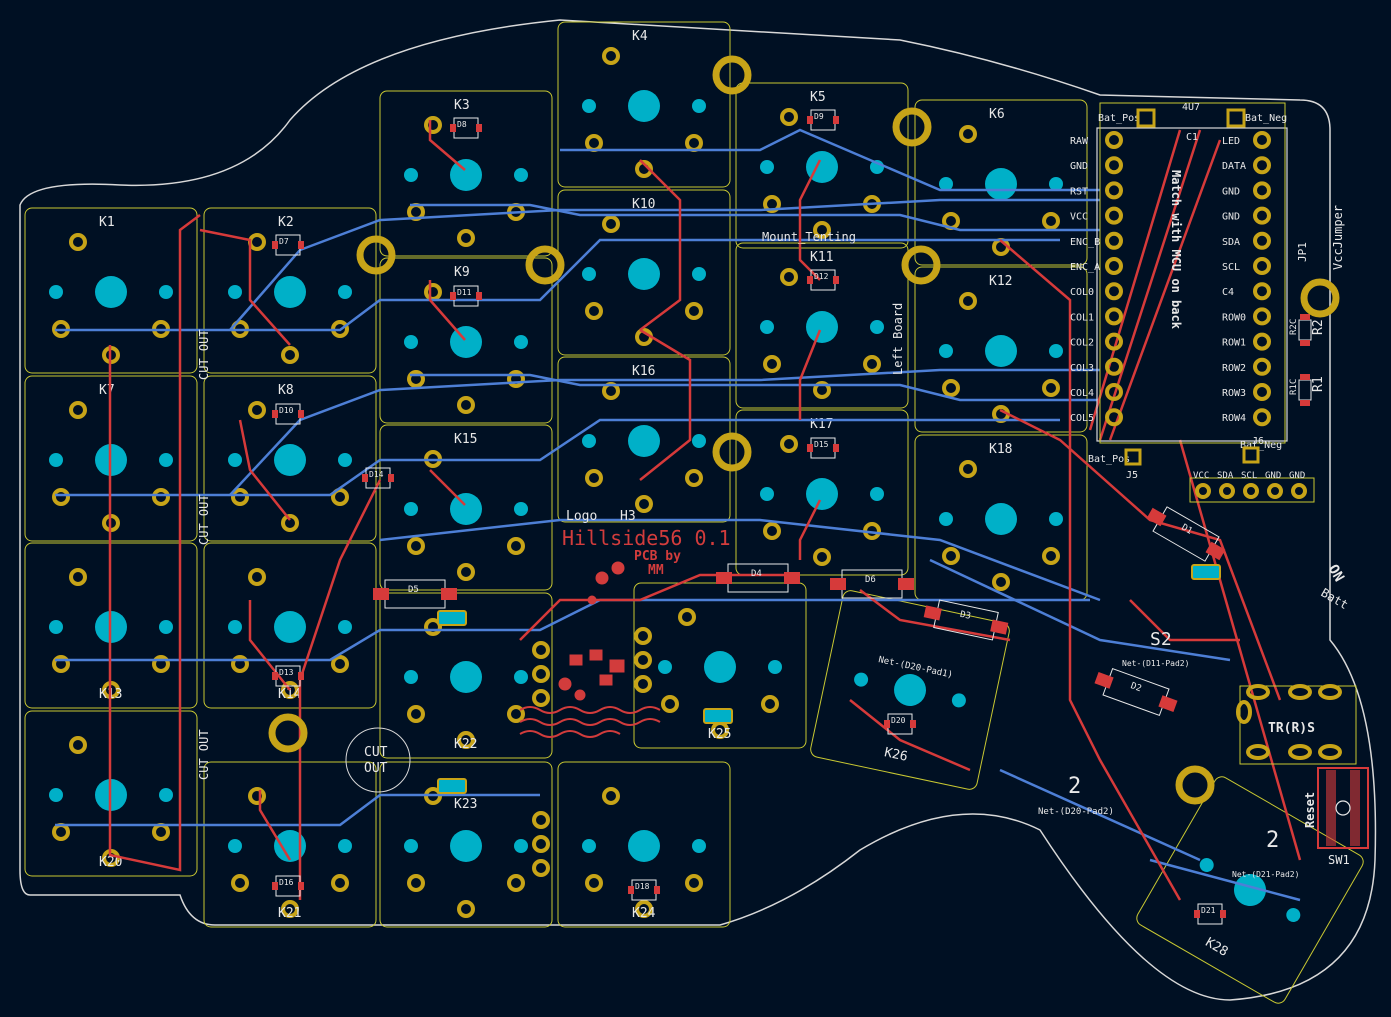 The width and height of the screenshot is (1391, 1017). I want to click on led-pad, so click(452, 786).